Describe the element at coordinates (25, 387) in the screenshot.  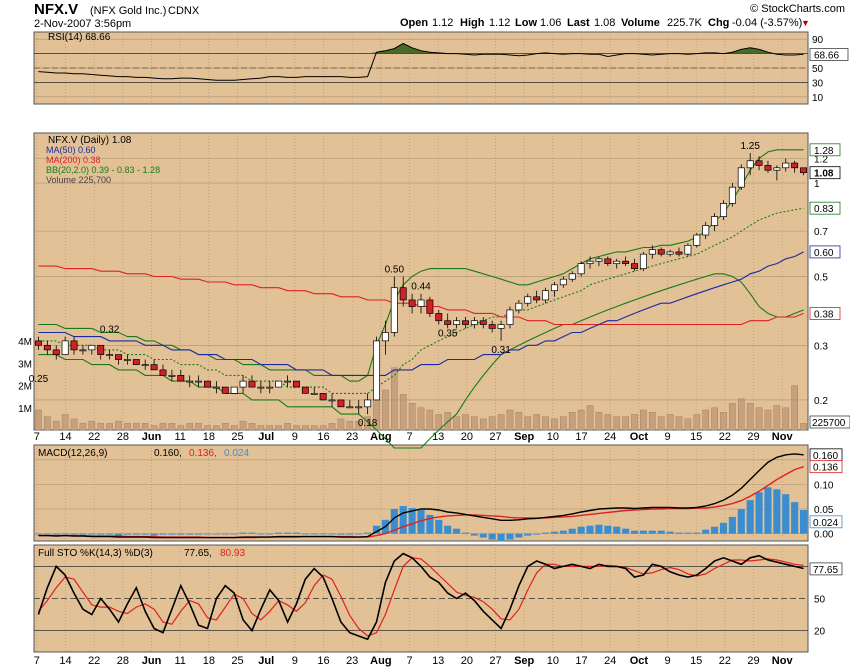
I see `volume-tick-label: 2M` at that location.